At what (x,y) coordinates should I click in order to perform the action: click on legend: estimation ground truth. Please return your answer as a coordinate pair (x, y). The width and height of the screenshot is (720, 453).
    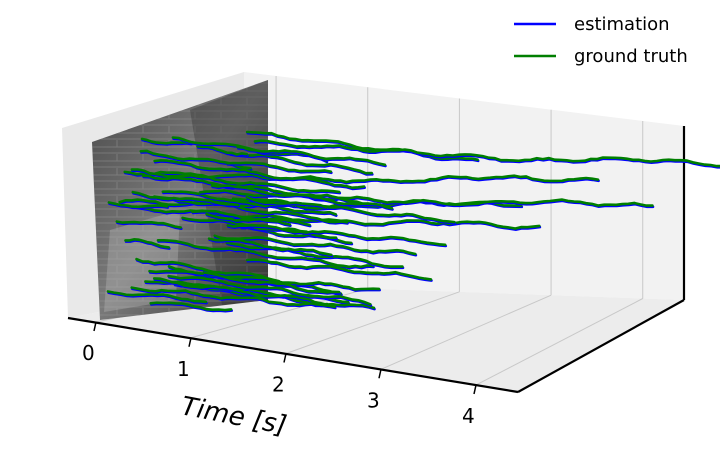
    Looking at the image, I should click on (601, 40).